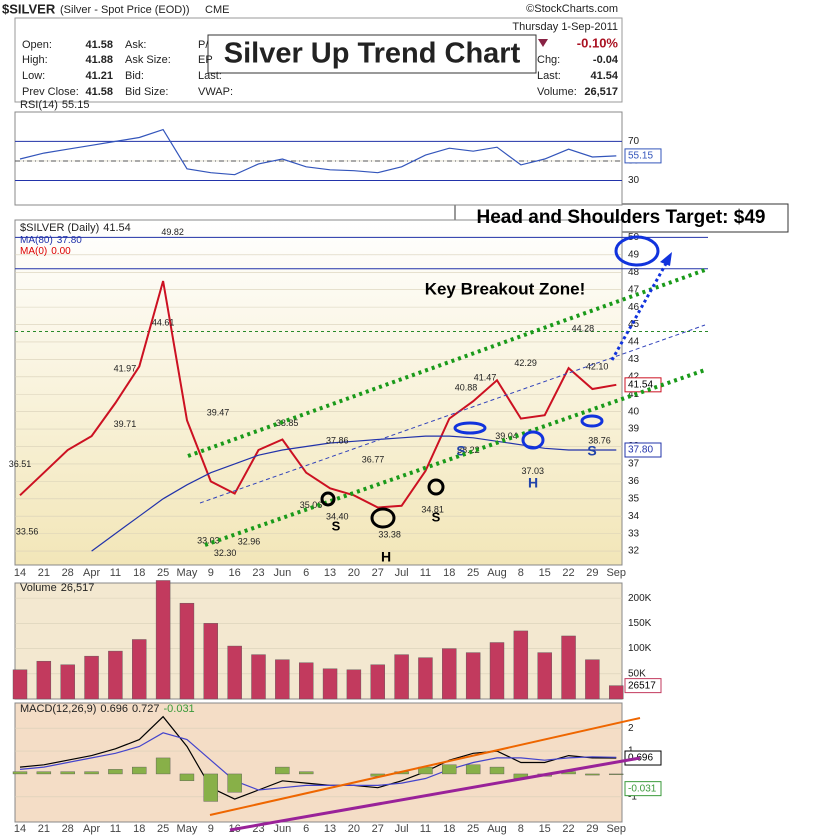  I want to click on x-tick-label: 16, so click(235, 573).